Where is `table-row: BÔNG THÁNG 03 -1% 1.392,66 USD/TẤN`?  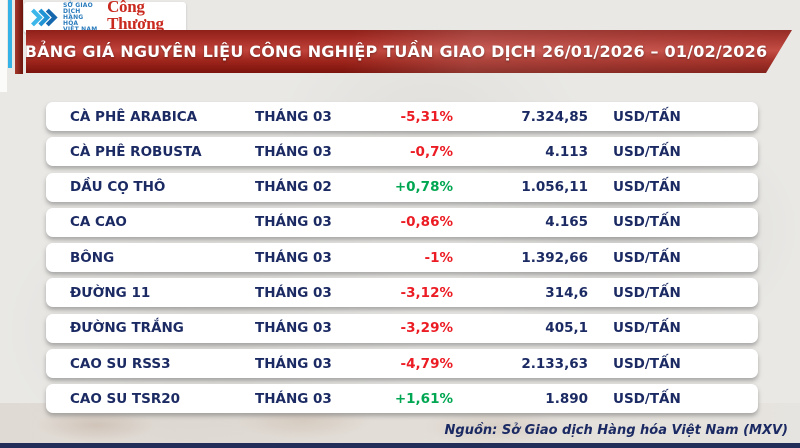
table-row: BÔNG THÁNG 03 -1% 1.392,66 USD/TẤN is located at coordinates (402, 258).